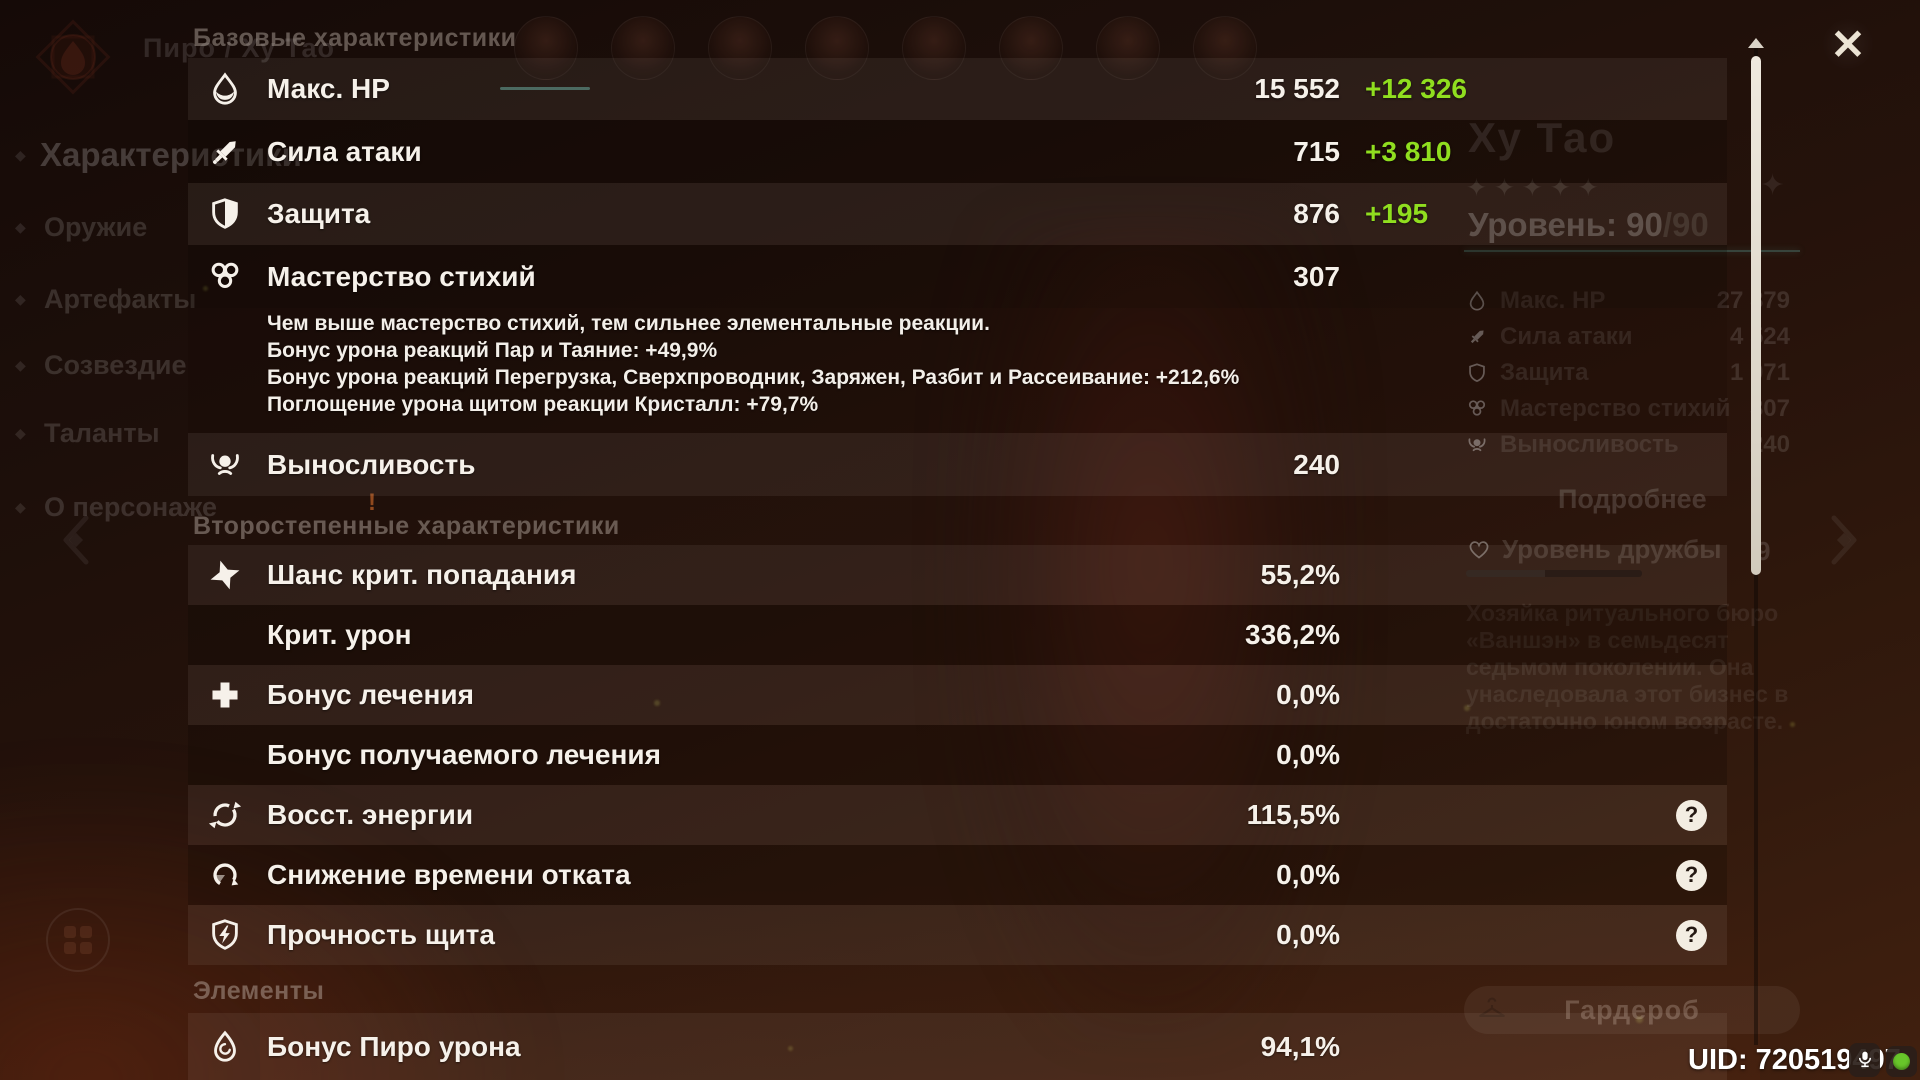  Describe the element at coordinates (957, 89) in the screenshot. I see `stat-row-max-hp: Макс. HP 15 552 +12 326` at that location.